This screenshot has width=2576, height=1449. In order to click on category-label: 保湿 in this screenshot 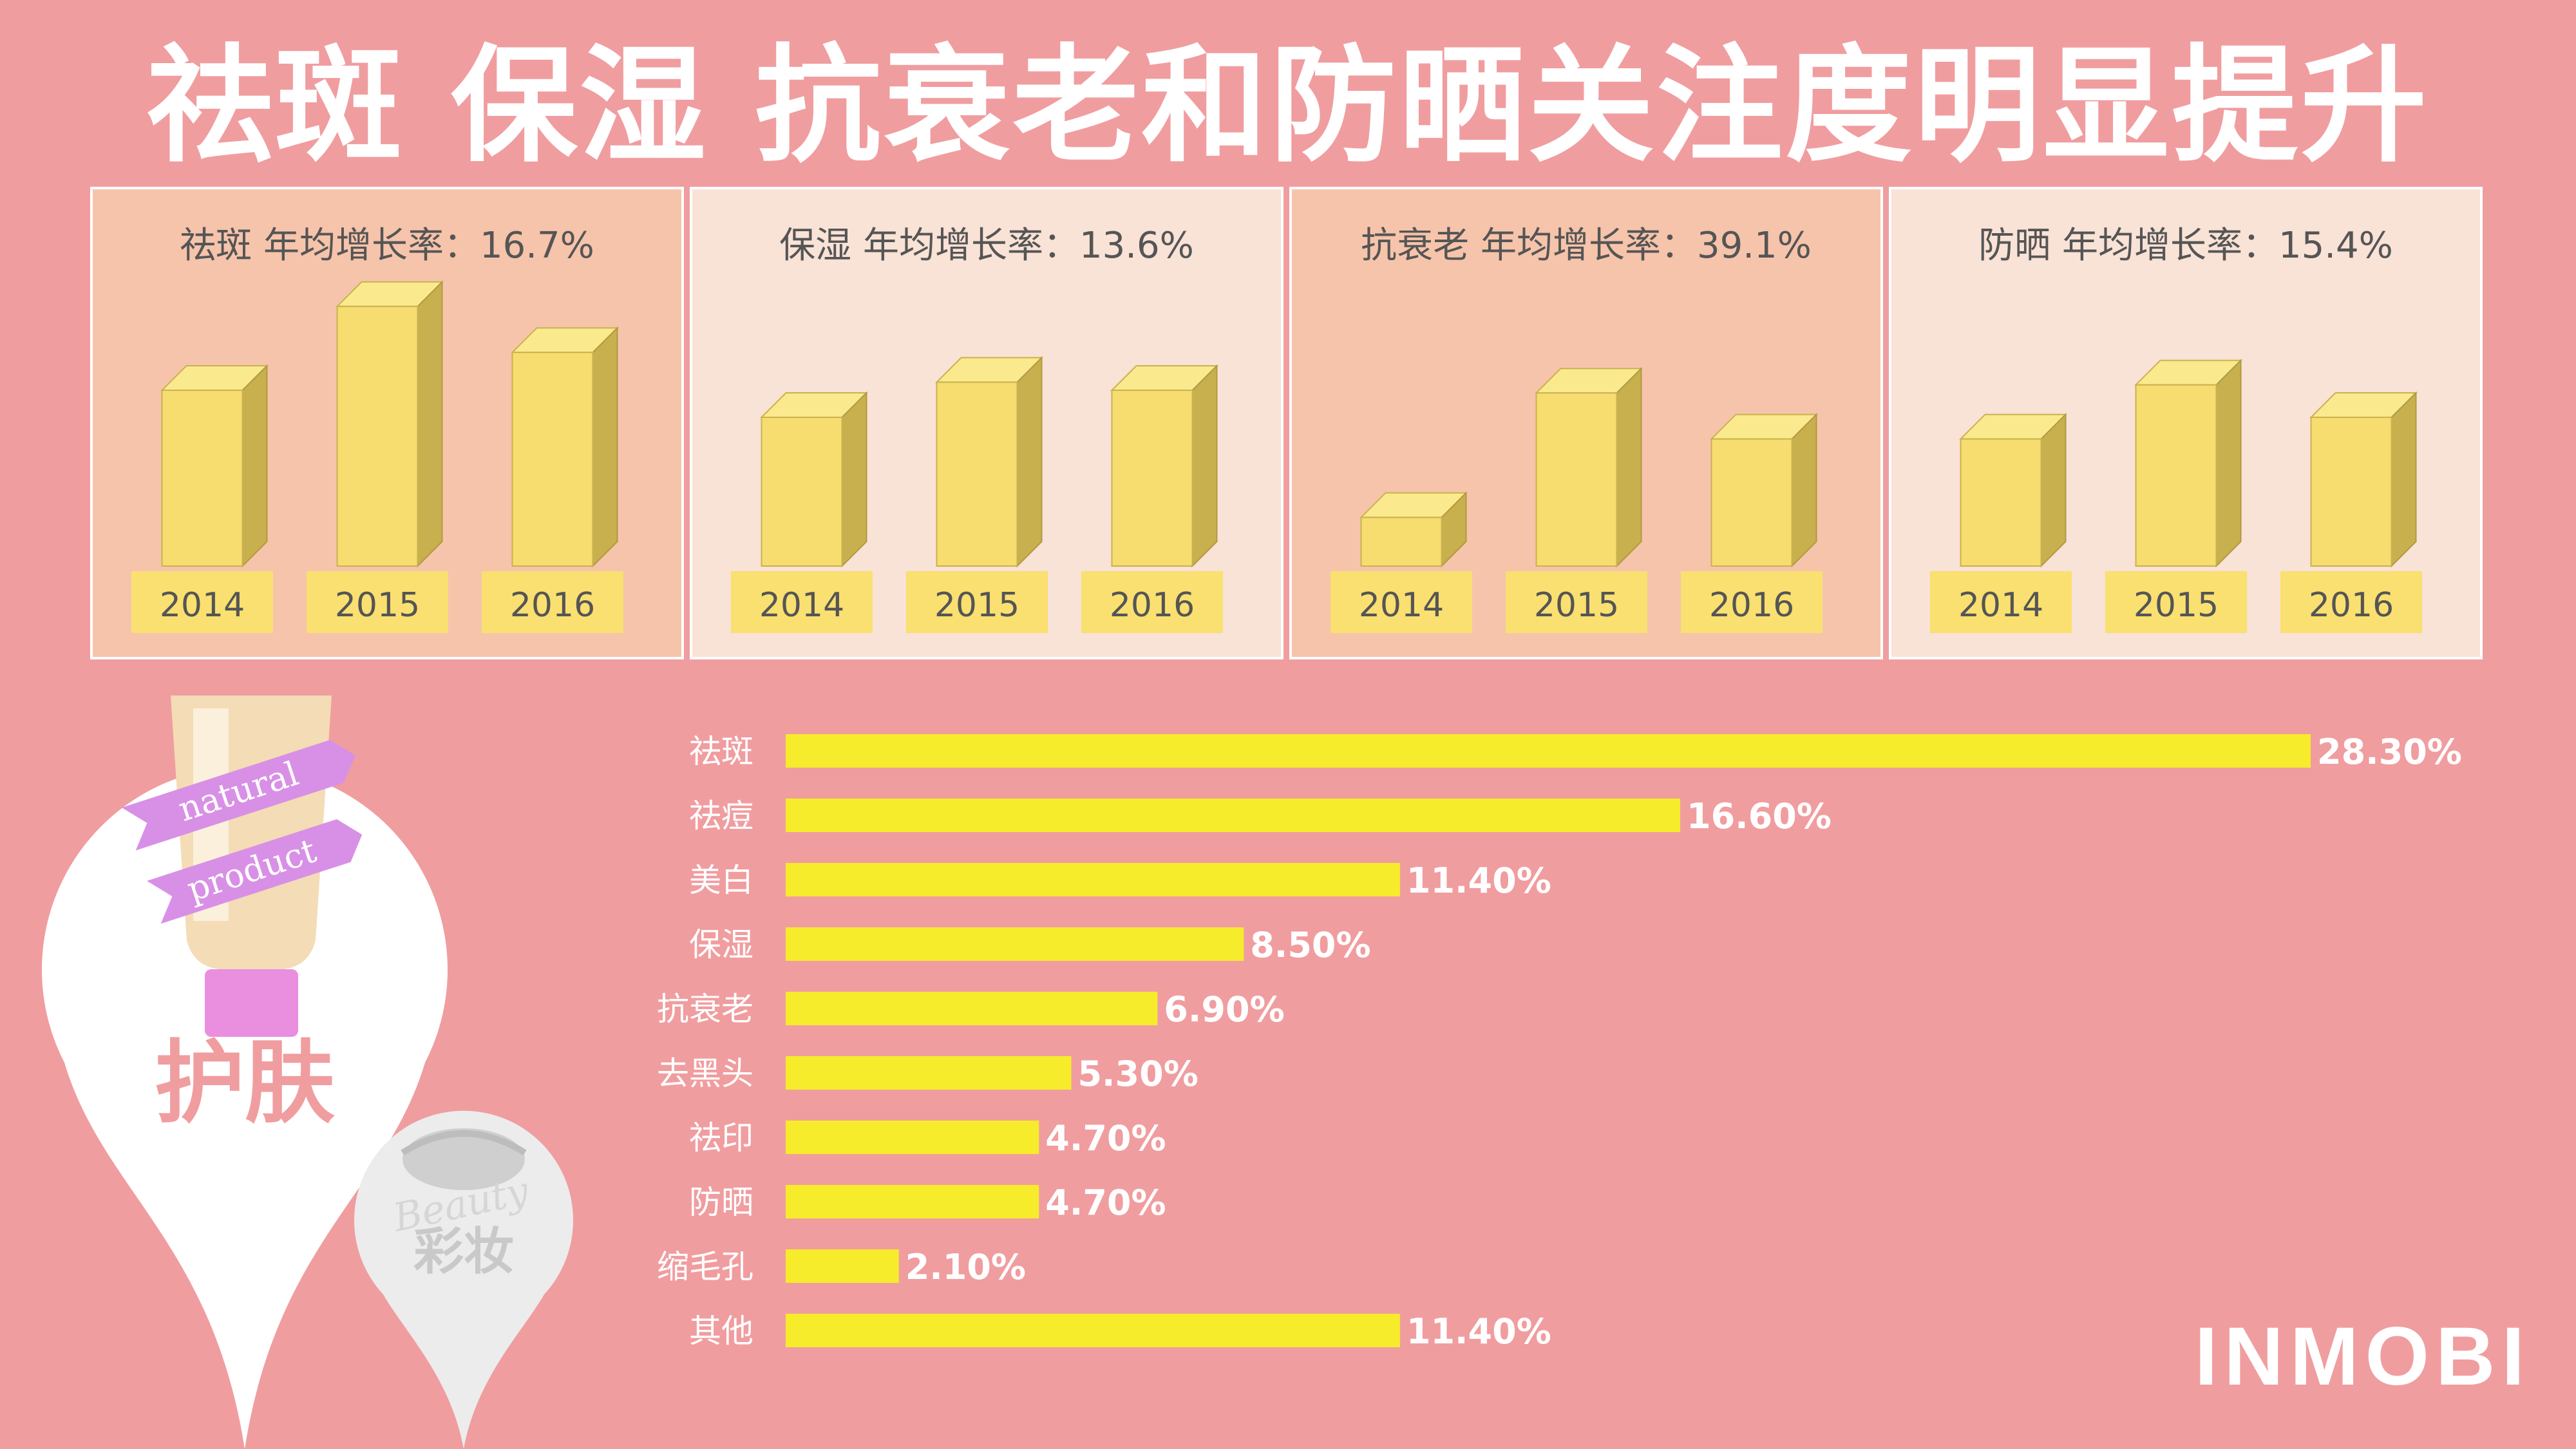, I will do `click(721, 944)`.